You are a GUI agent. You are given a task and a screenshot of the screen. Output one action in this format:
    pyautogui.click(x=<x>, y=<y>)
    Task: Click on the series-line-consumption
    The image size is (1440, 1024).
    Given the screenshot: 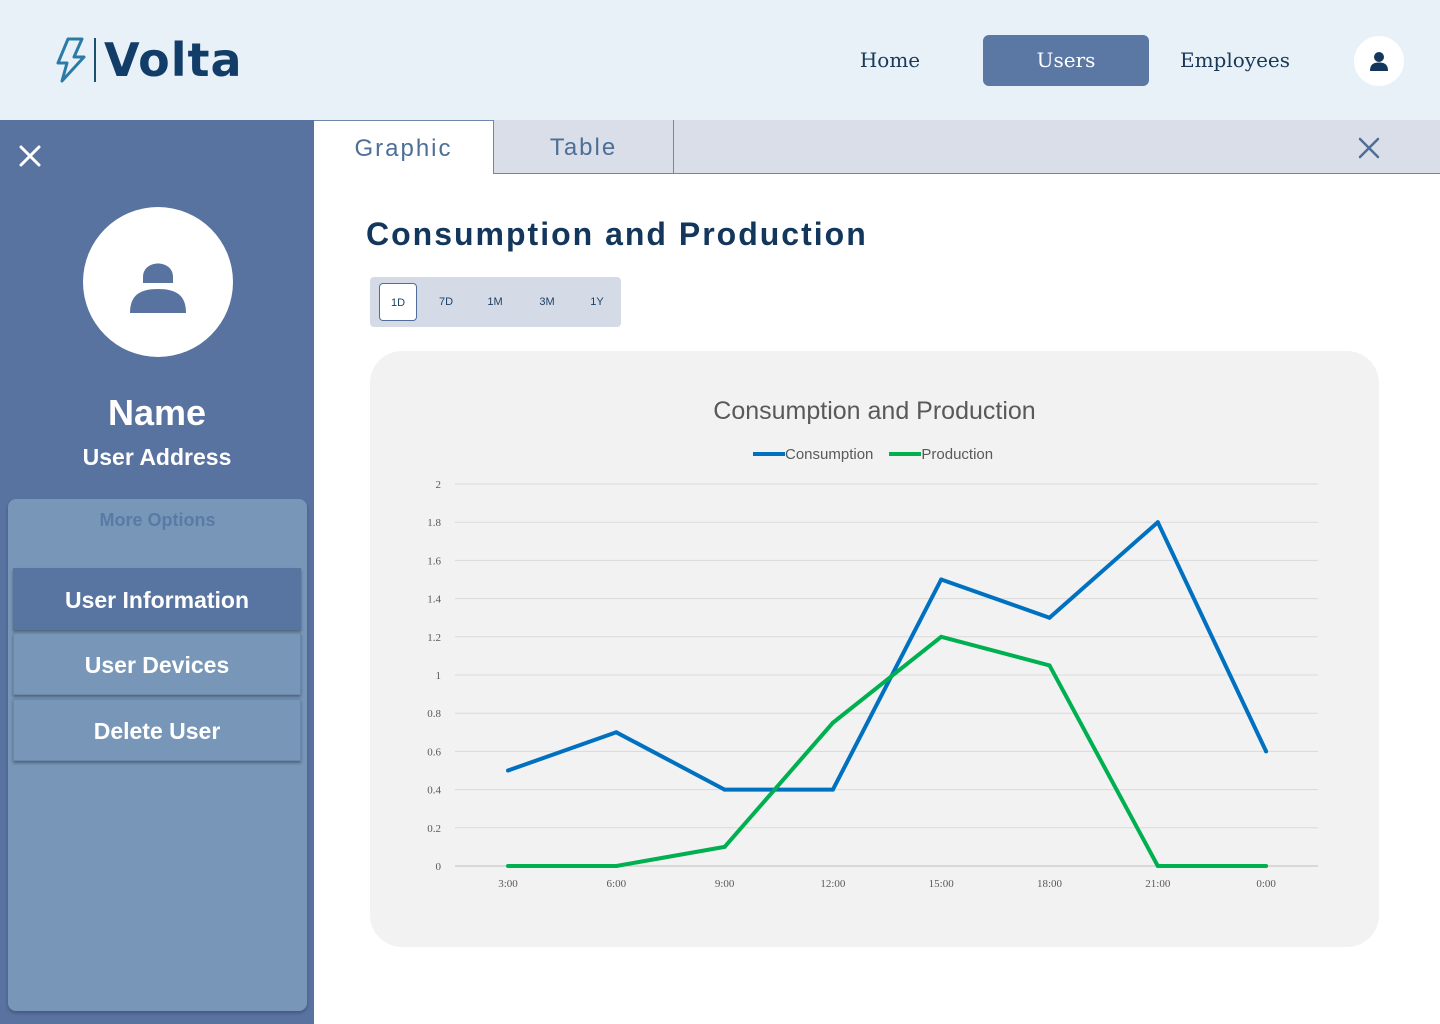 What is the action you would take?
    pyautogui.click(x=887, y=656)
    